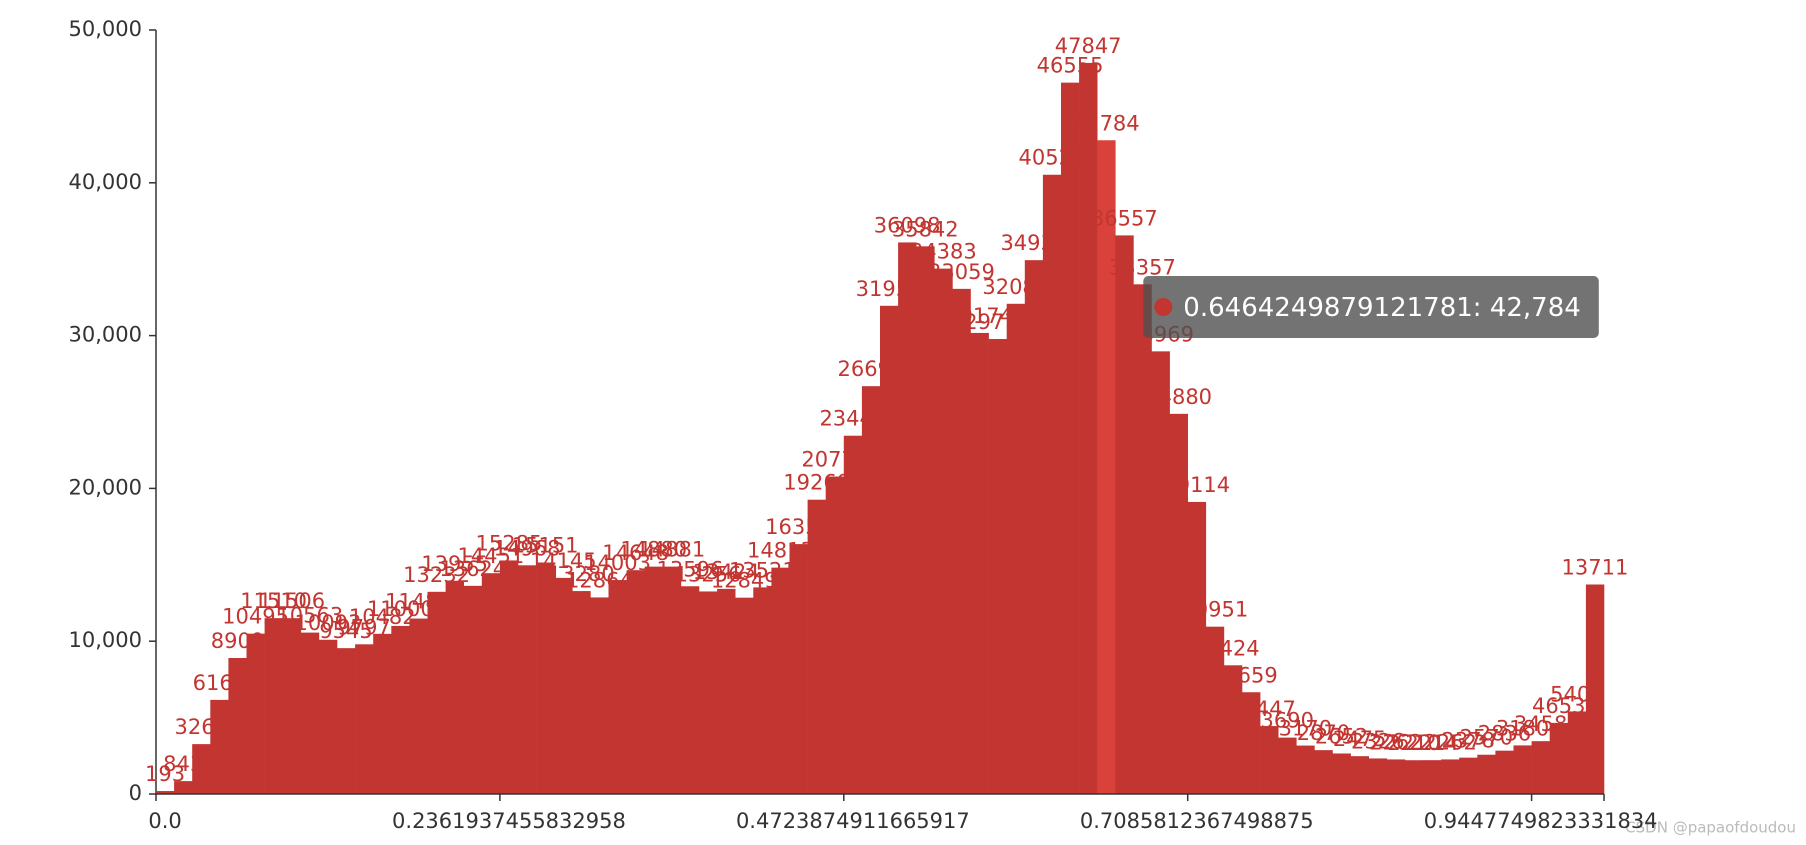 The image size is (1806, 845). What do you see at coordinates (853, 821) in the screenshot?
I see `x-tick-label: 0.4723874911665917` at bounding box center [853, 821].